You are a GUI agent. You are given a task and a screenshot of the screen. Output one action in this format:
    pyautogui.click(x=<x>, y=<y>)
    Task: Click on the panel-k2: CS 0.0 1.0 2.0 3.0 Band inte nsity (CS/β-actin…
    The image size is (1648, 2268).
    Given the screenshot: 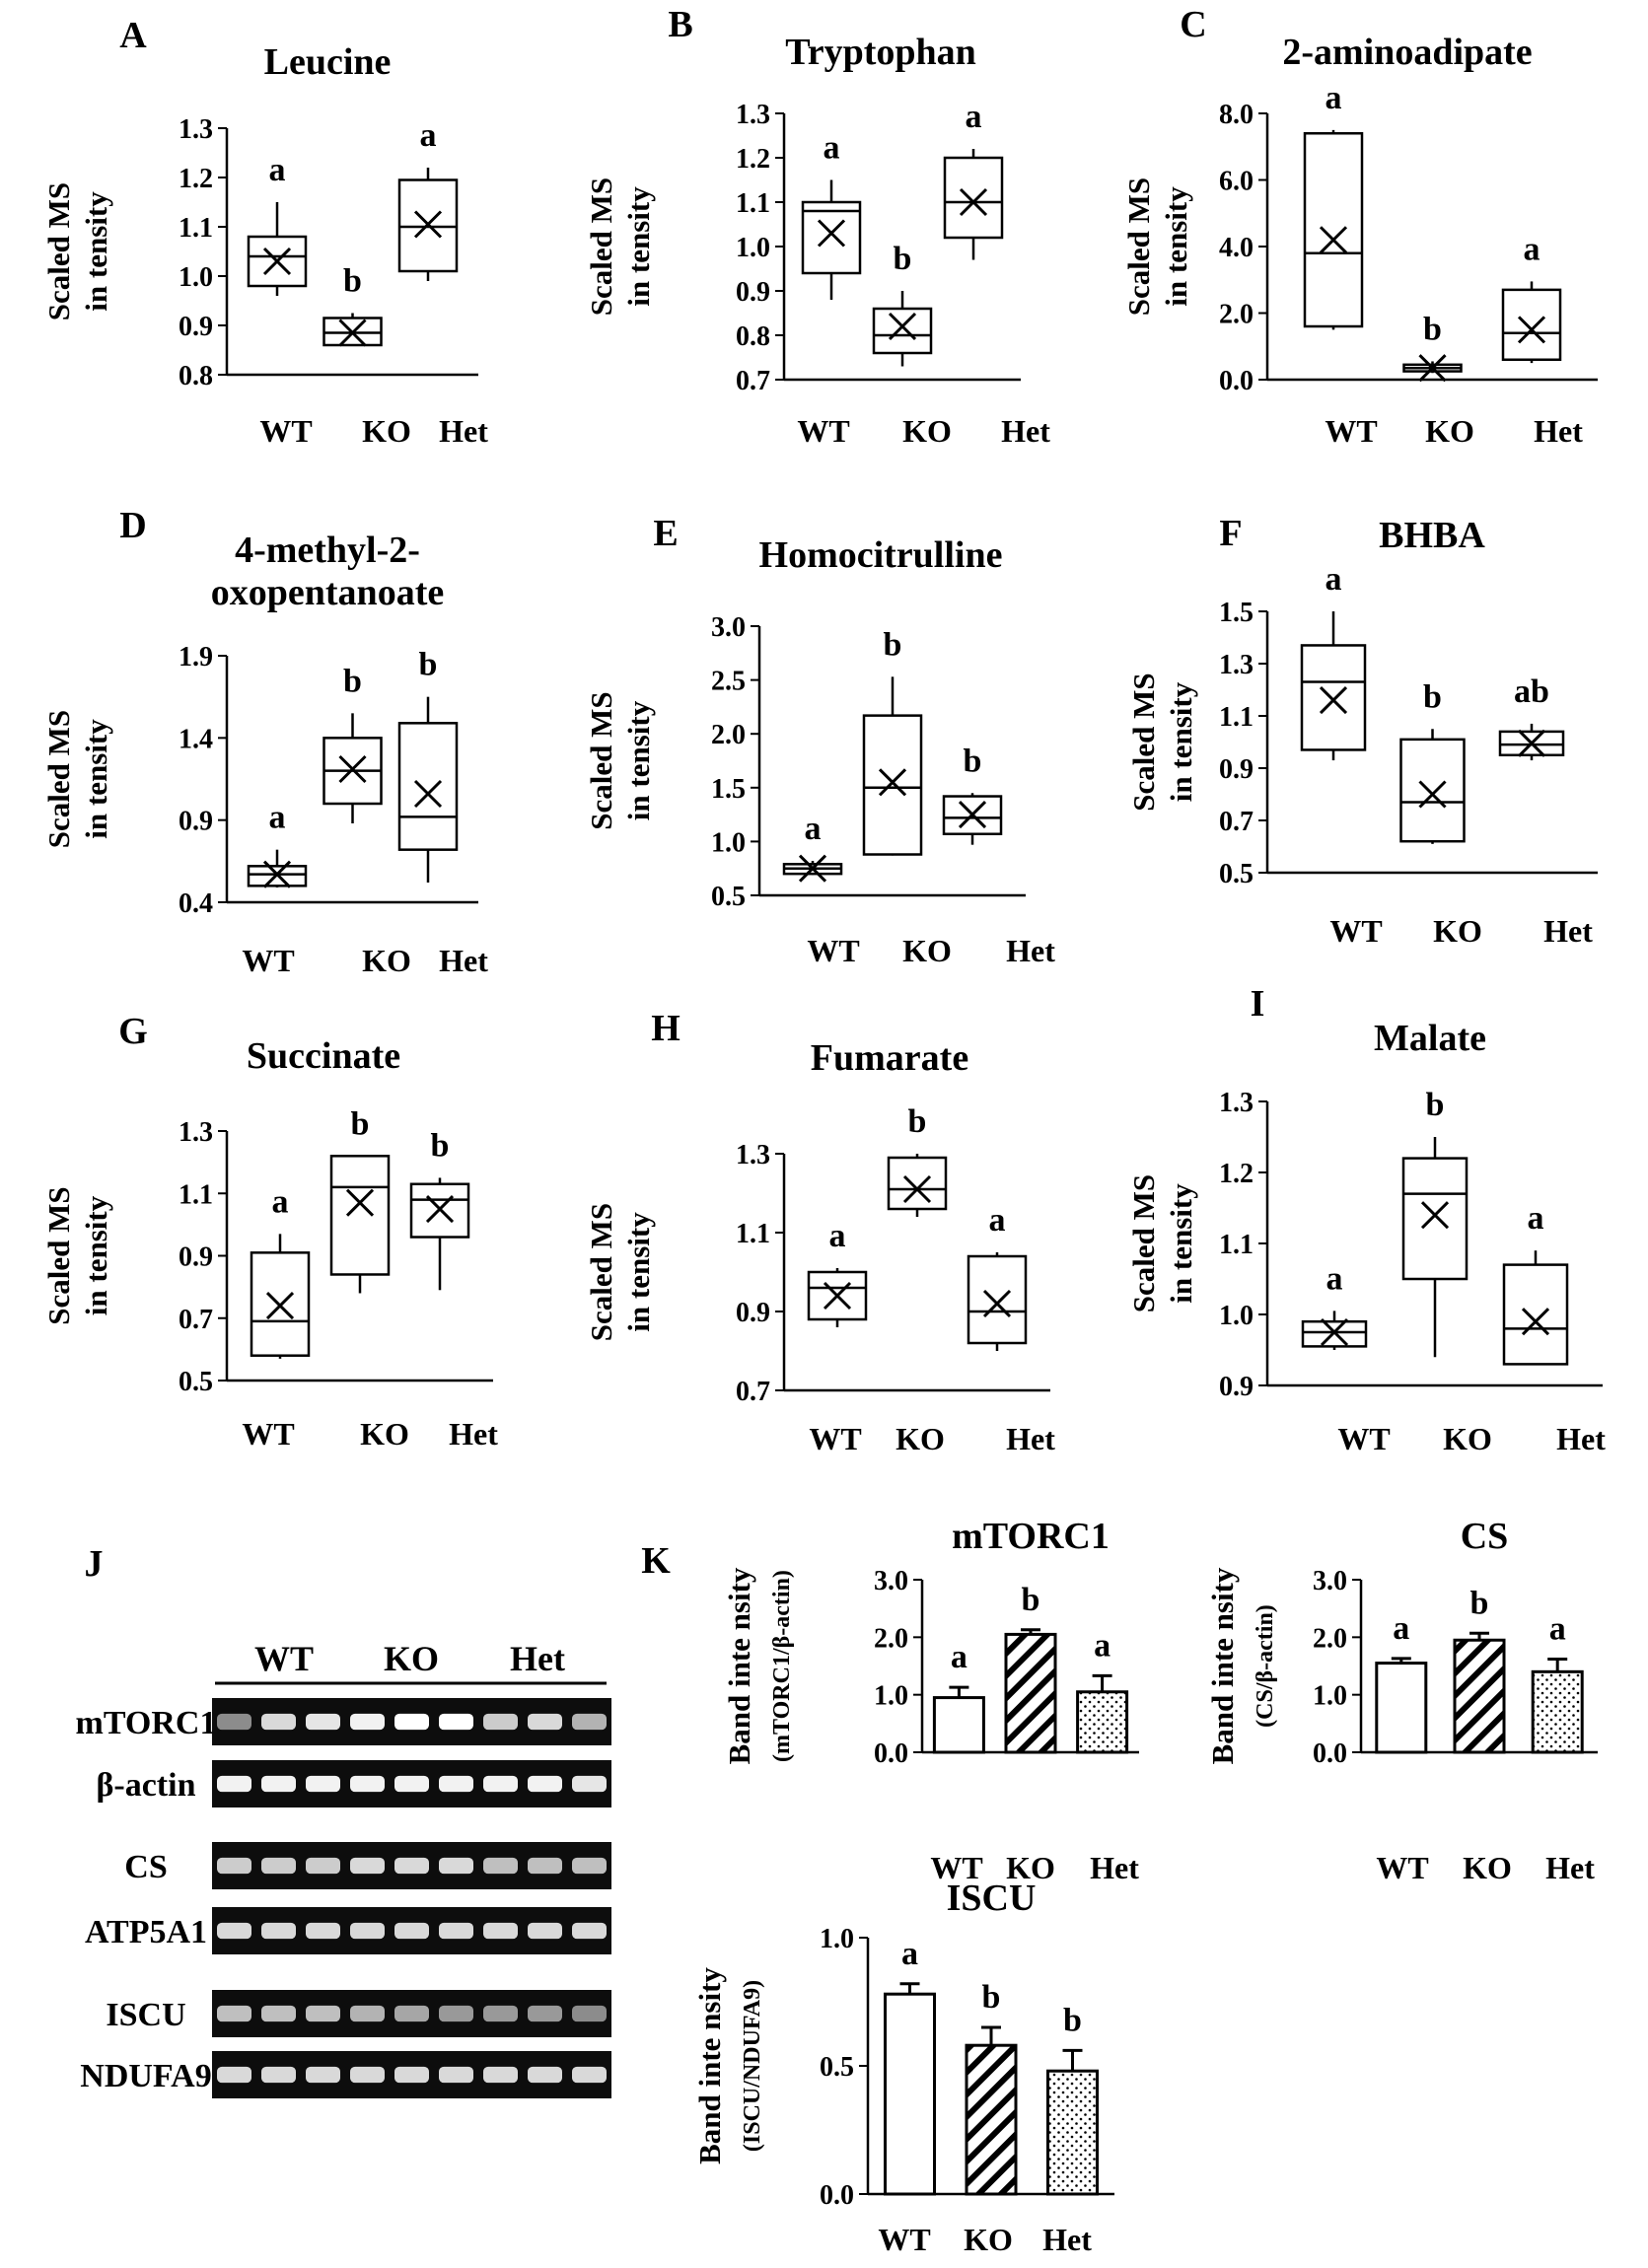 What is the action you would take?
    pyautogui.click(x=1401, y=1700)
    